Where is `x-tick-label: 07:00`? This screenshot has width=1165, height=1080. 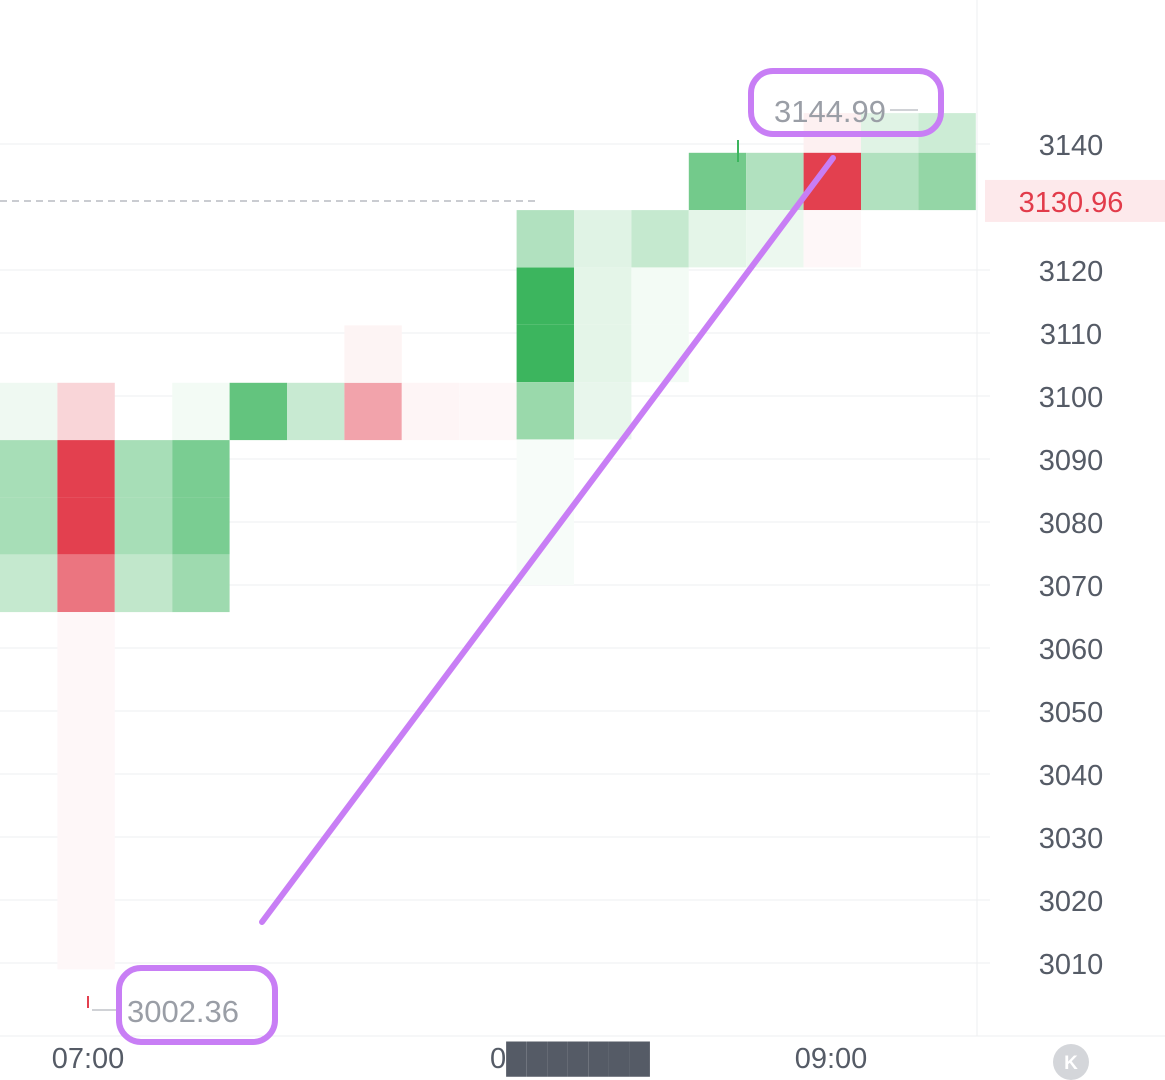
x-tick-label: 07:00 is located at coordinates (88, 1059).